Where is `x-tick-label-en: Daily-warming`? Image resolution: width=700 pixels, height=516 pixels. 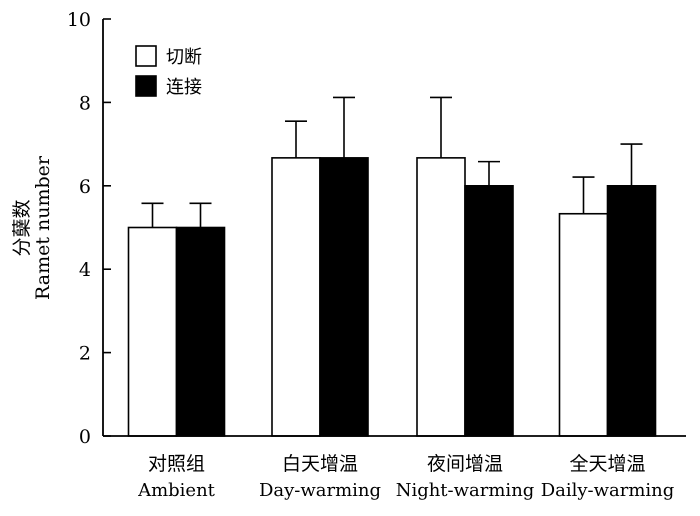 x-tick-label-en: Daily-warming is located at coordinates (608, 490).